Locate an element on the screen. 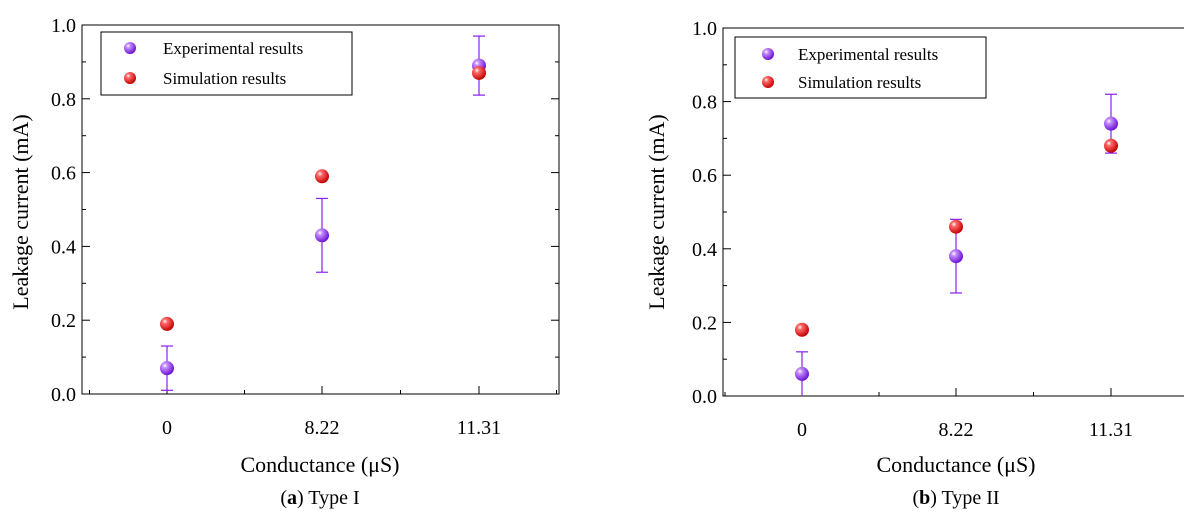  caption-letter: a is located at coordinates (292, 498).